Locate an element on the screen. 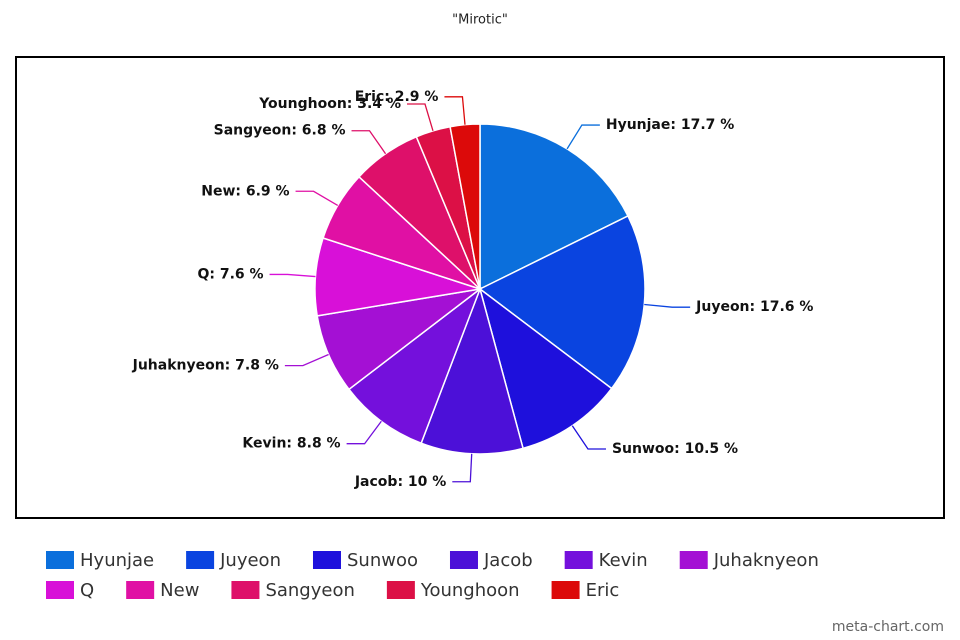  data-label: Jacob: 10 % is located at coordinates (400, 482).